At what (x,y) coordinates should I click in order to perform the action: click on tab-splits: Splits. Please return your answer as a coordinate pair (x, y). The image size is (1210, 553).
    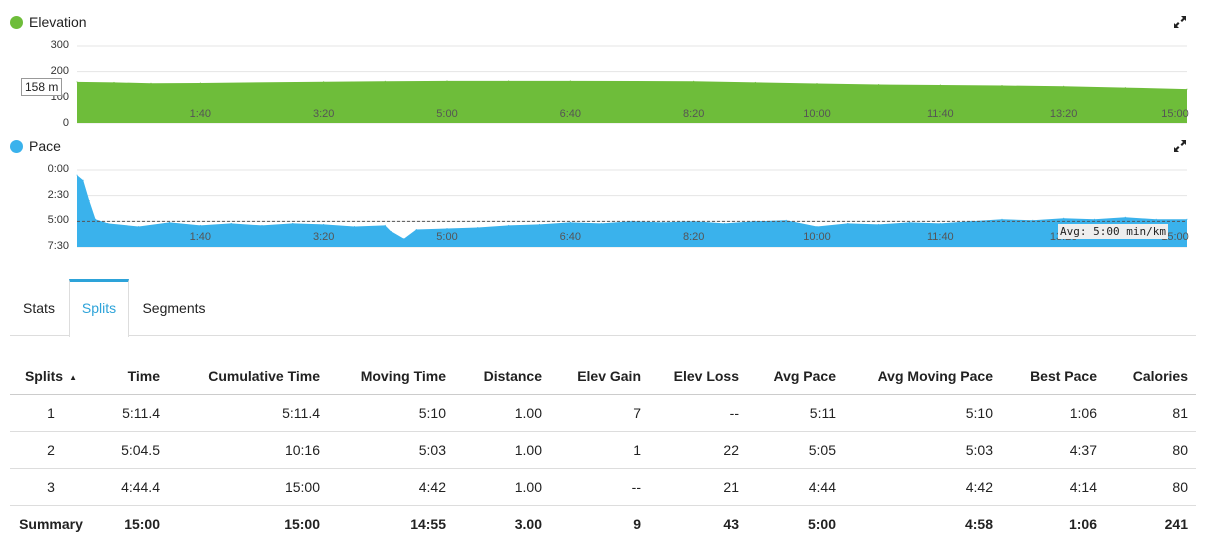
    Looking at the image, I should click on (99, 308).